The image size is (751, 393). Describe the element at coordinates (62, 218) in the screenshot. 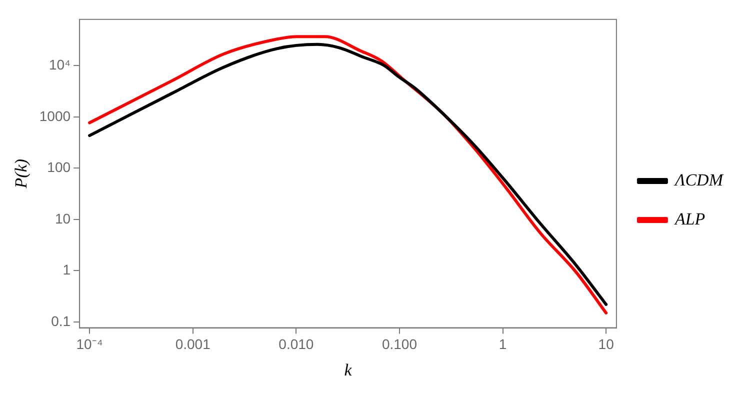

I see `y-tick-label: 10` at that location.